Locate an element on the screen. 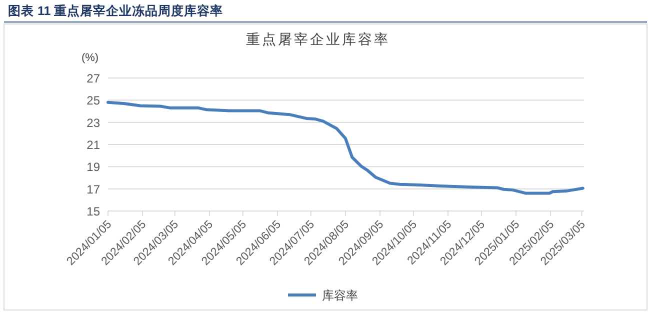  chart-title: 图表 11 重点屠宰企业冻品周度库容率 is located at coordinates (116, 10).